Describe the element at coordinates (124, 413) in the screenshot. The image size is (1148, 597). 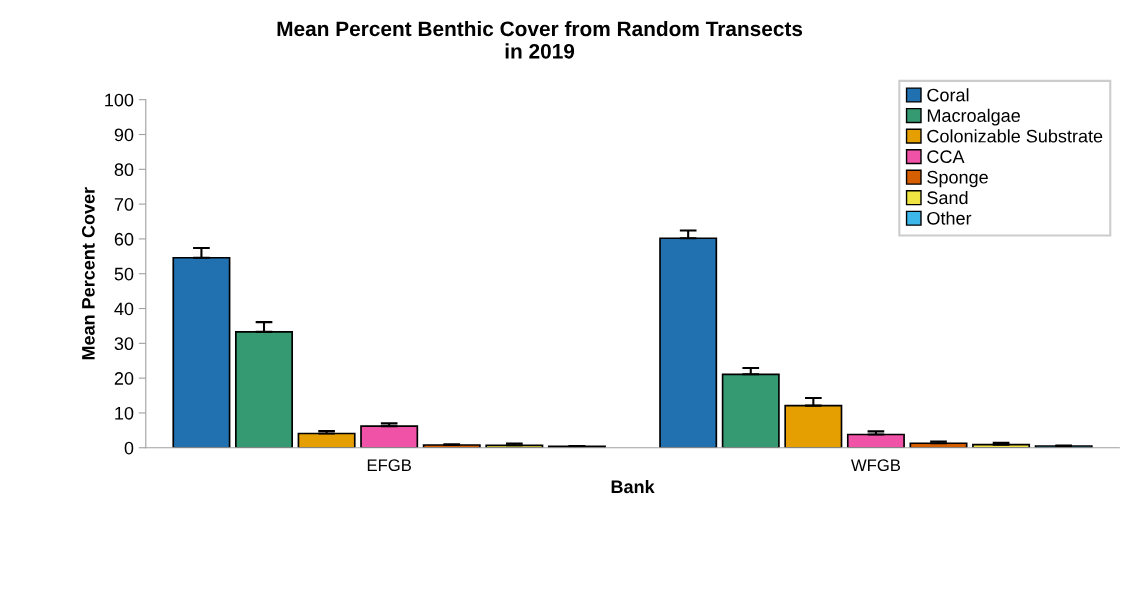
I see `y-tick-label: 10` at that location.